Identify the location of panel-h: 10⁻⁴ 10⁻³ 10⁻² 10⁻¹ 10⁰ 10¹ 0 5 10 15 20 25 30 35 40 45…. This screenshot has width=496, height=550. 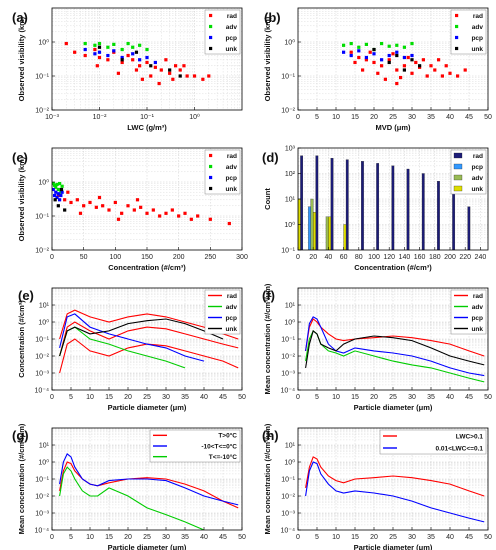
(377, 486).